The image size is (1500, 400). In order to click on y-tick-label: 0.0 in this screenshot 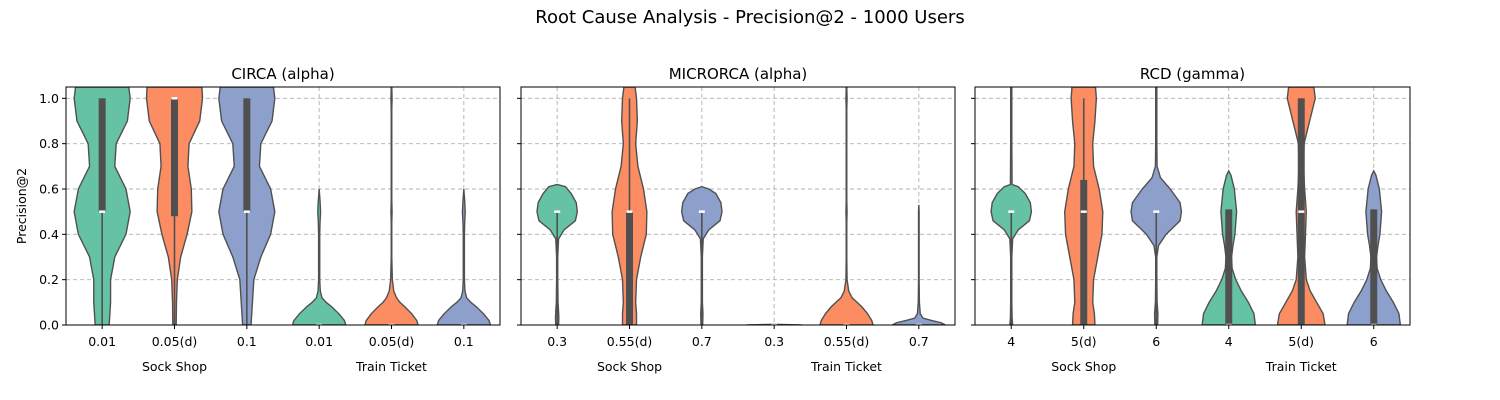, I will do `click(49, 325)`.